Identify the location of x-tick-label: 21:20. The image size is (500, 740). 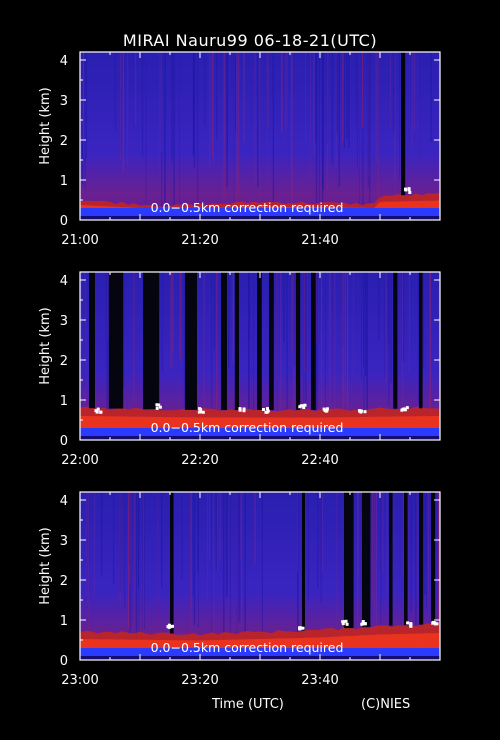
(199, 240).